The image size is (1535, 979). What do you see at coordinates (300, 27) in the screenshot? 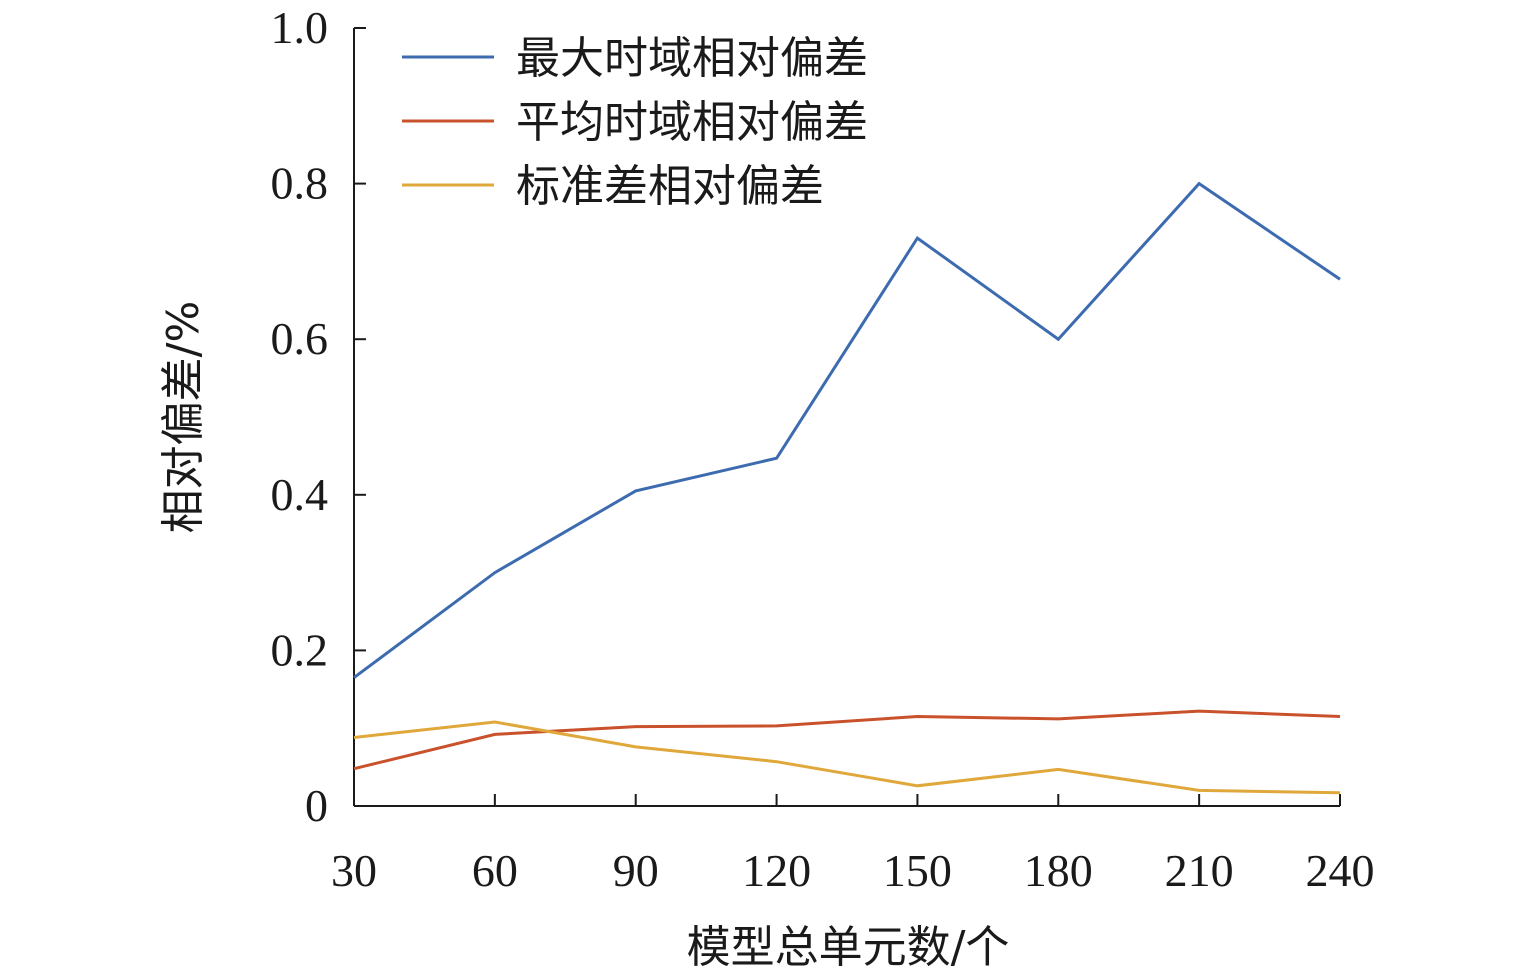
I see `y-tick-label: 1.0` at bounding box center [300, 27].